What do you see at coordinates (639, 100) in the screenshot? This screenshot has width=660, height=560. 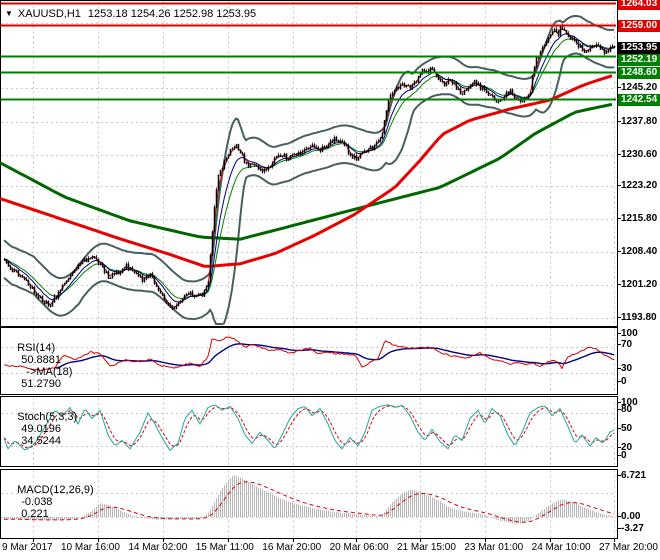 I see `level-price-badge: 1242.54` at bounding box center [639, 100].